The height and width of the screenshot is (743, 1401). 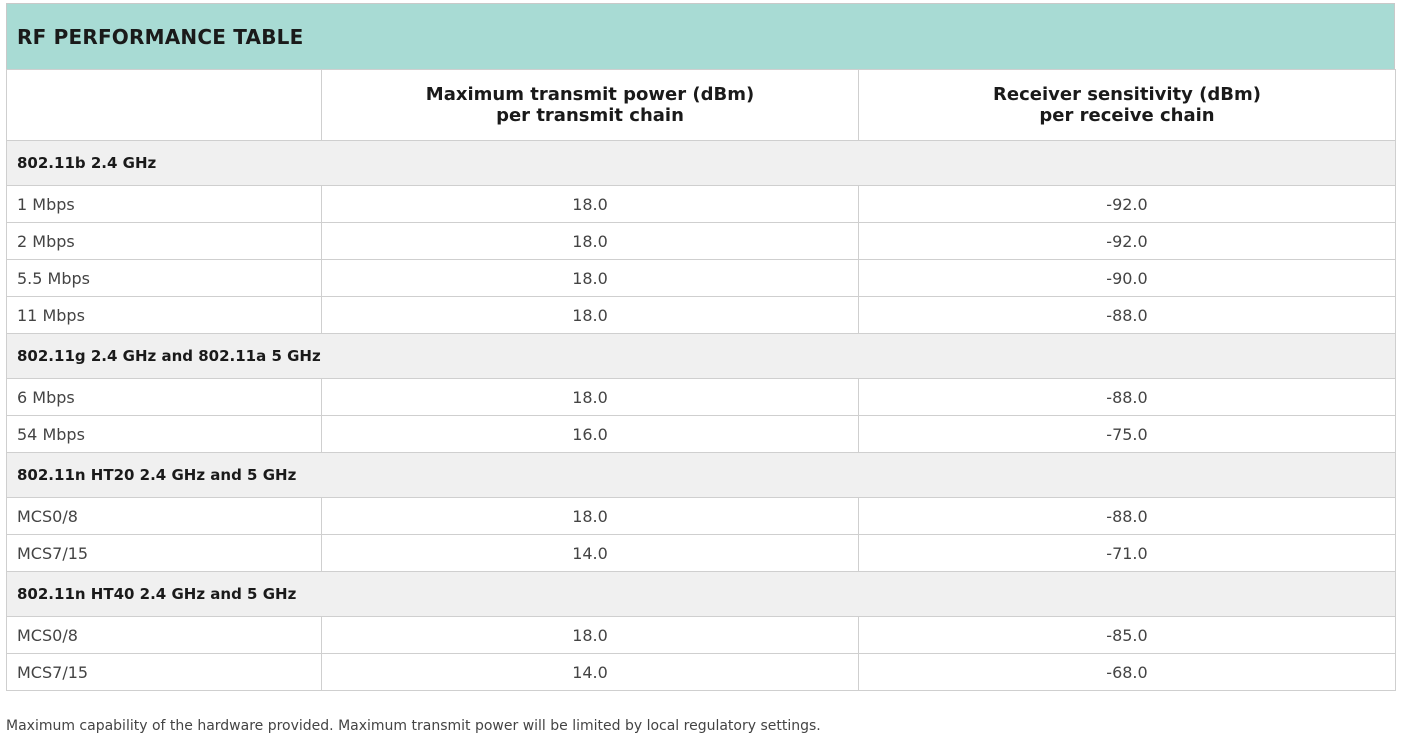 I want to click on rate-cell: 11 Mbps, so click(x=164, y=315).